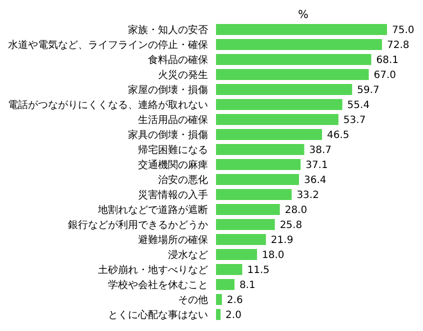  What do you see at coordinates (183, 75) in the screenshot?
I see `y-tick-label: 火災の発生` at bounding box center [183, 75].